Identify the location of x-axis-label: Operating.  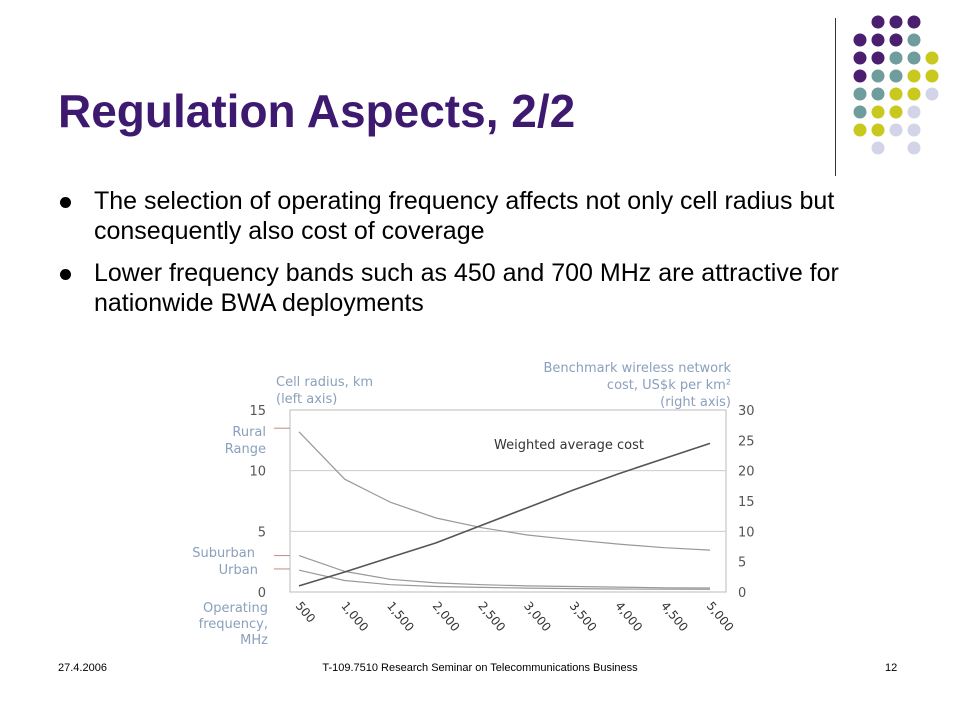
(235, 608).